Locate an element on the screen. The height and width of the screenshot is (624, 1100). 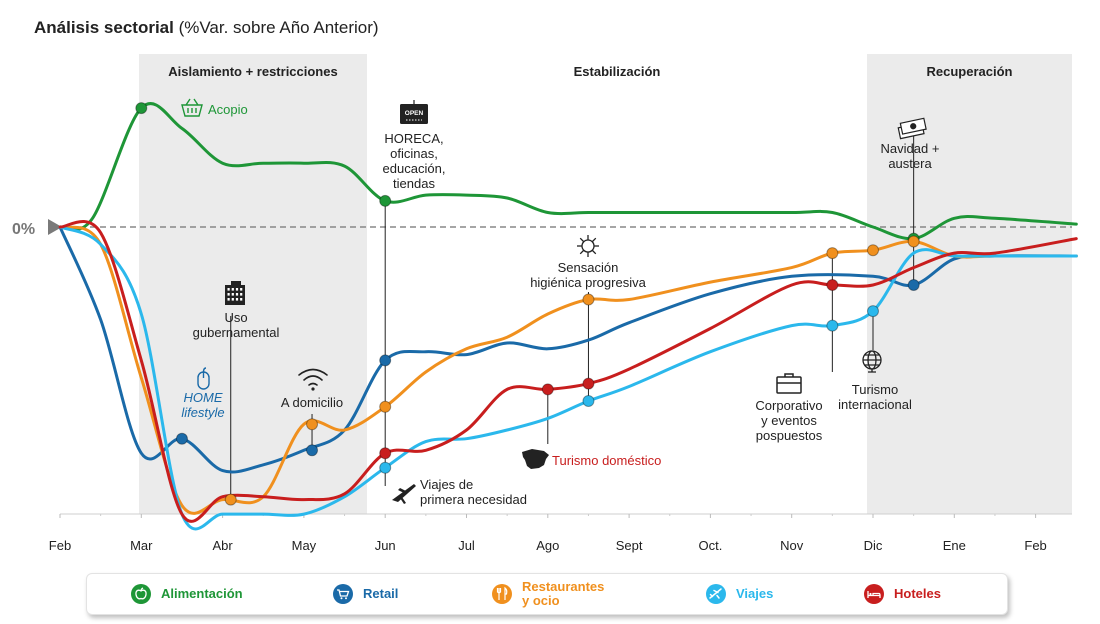
zero-label: 0% is located at coordinates (23, 229).